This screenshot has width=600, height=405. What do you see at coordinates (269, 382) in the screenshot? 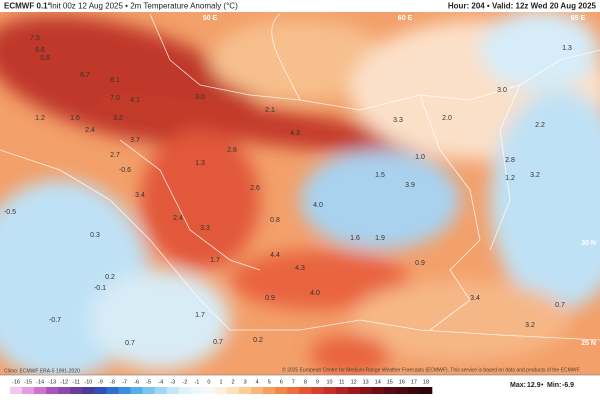
I see `colorbar-tick-label: 5` at bounding box center [269, 382].